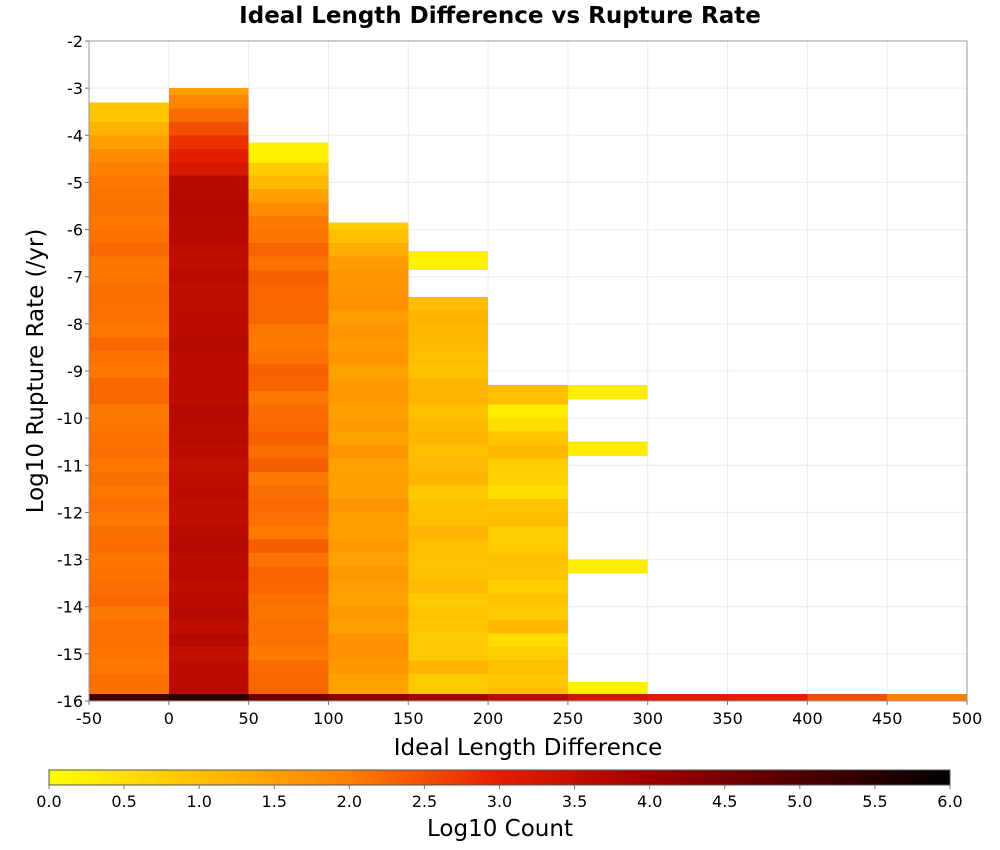 Image resolution: width=1000 pixels, height=850 pixels. What do you see at coordinates (724, 801) in the screenshot?
I see `colorbar-tick-label: 4.5` at bounding box center [724, 801].